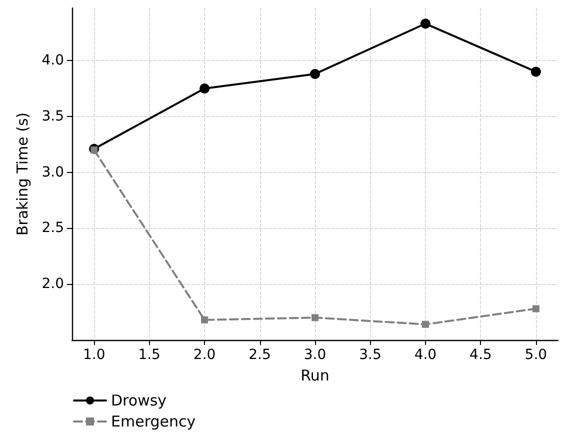 Image resolution: width=570 pixels, height=436 pixels. What do you see at coordinates (53, 116) in the screenshot?
I see `y-tick-label: 3.5` at bounding box center [53, 116].